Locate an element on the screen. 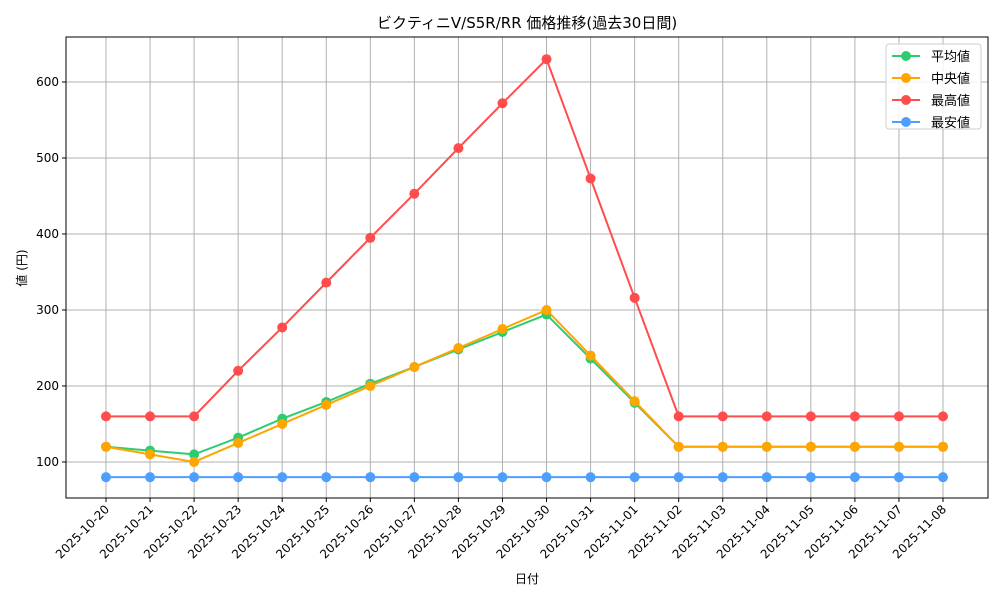 This screenshot has height=604, width=1000. y-tick-label: 300 is located at coordinates (47, 310).